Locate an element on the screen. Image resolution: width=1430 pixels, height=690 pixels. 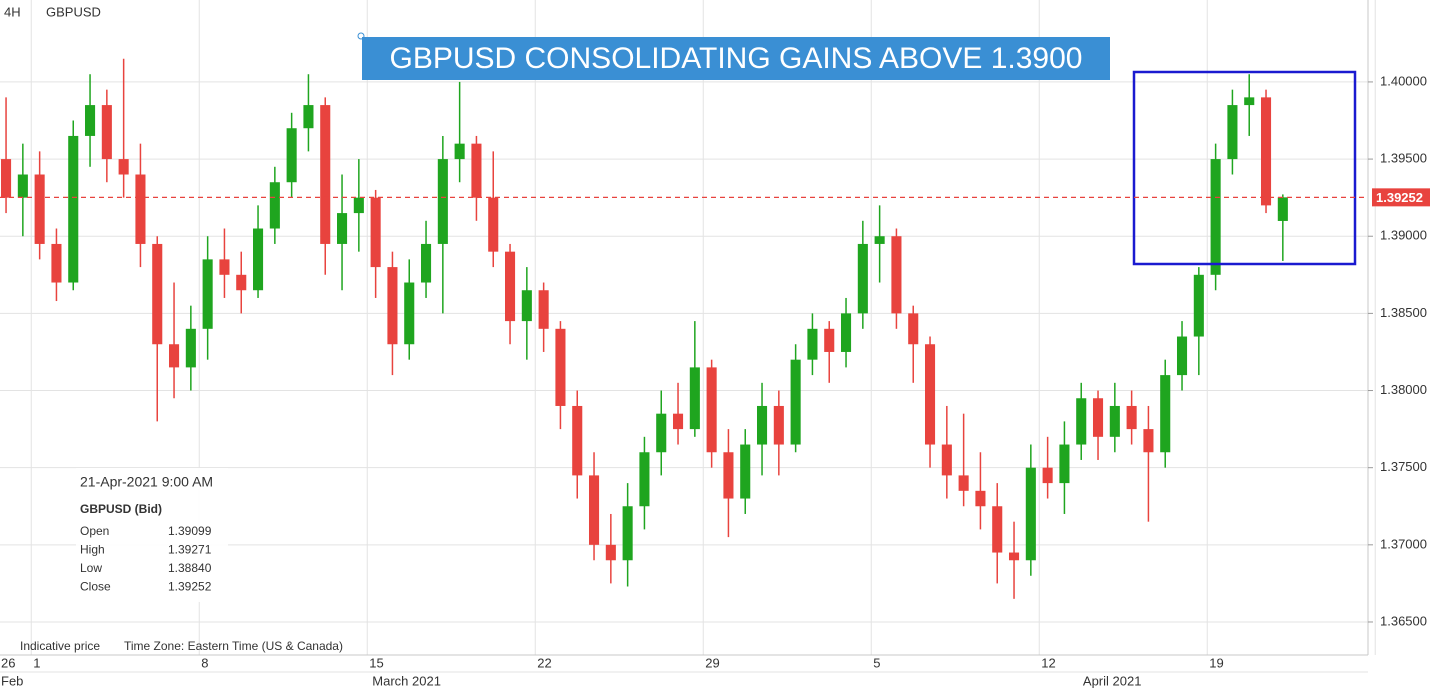
x-tick-label: 8 is located at coordinates (204, 662).